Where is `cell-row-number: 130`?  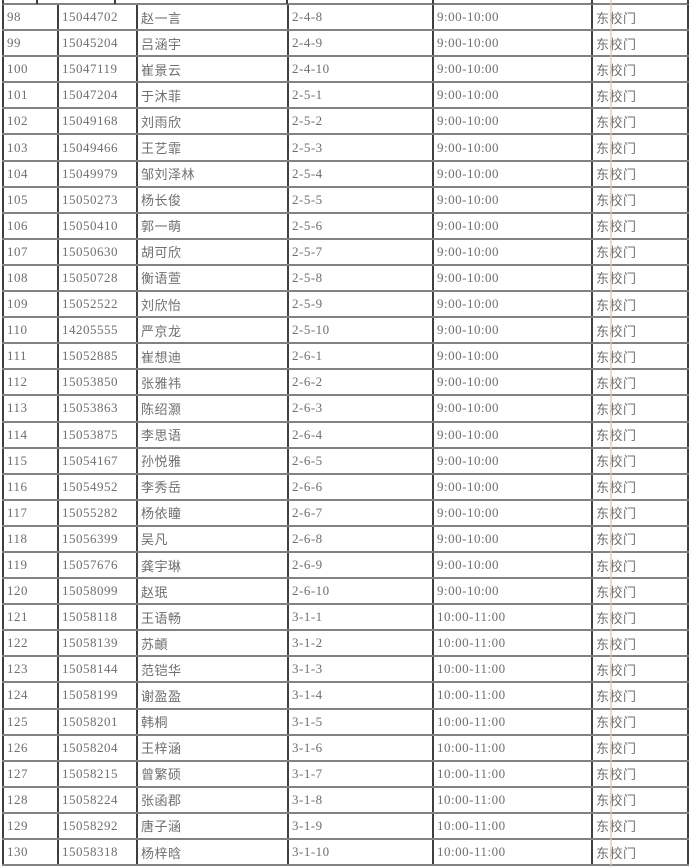 cell-row-number: 130 is located at coordinates (31, 853).